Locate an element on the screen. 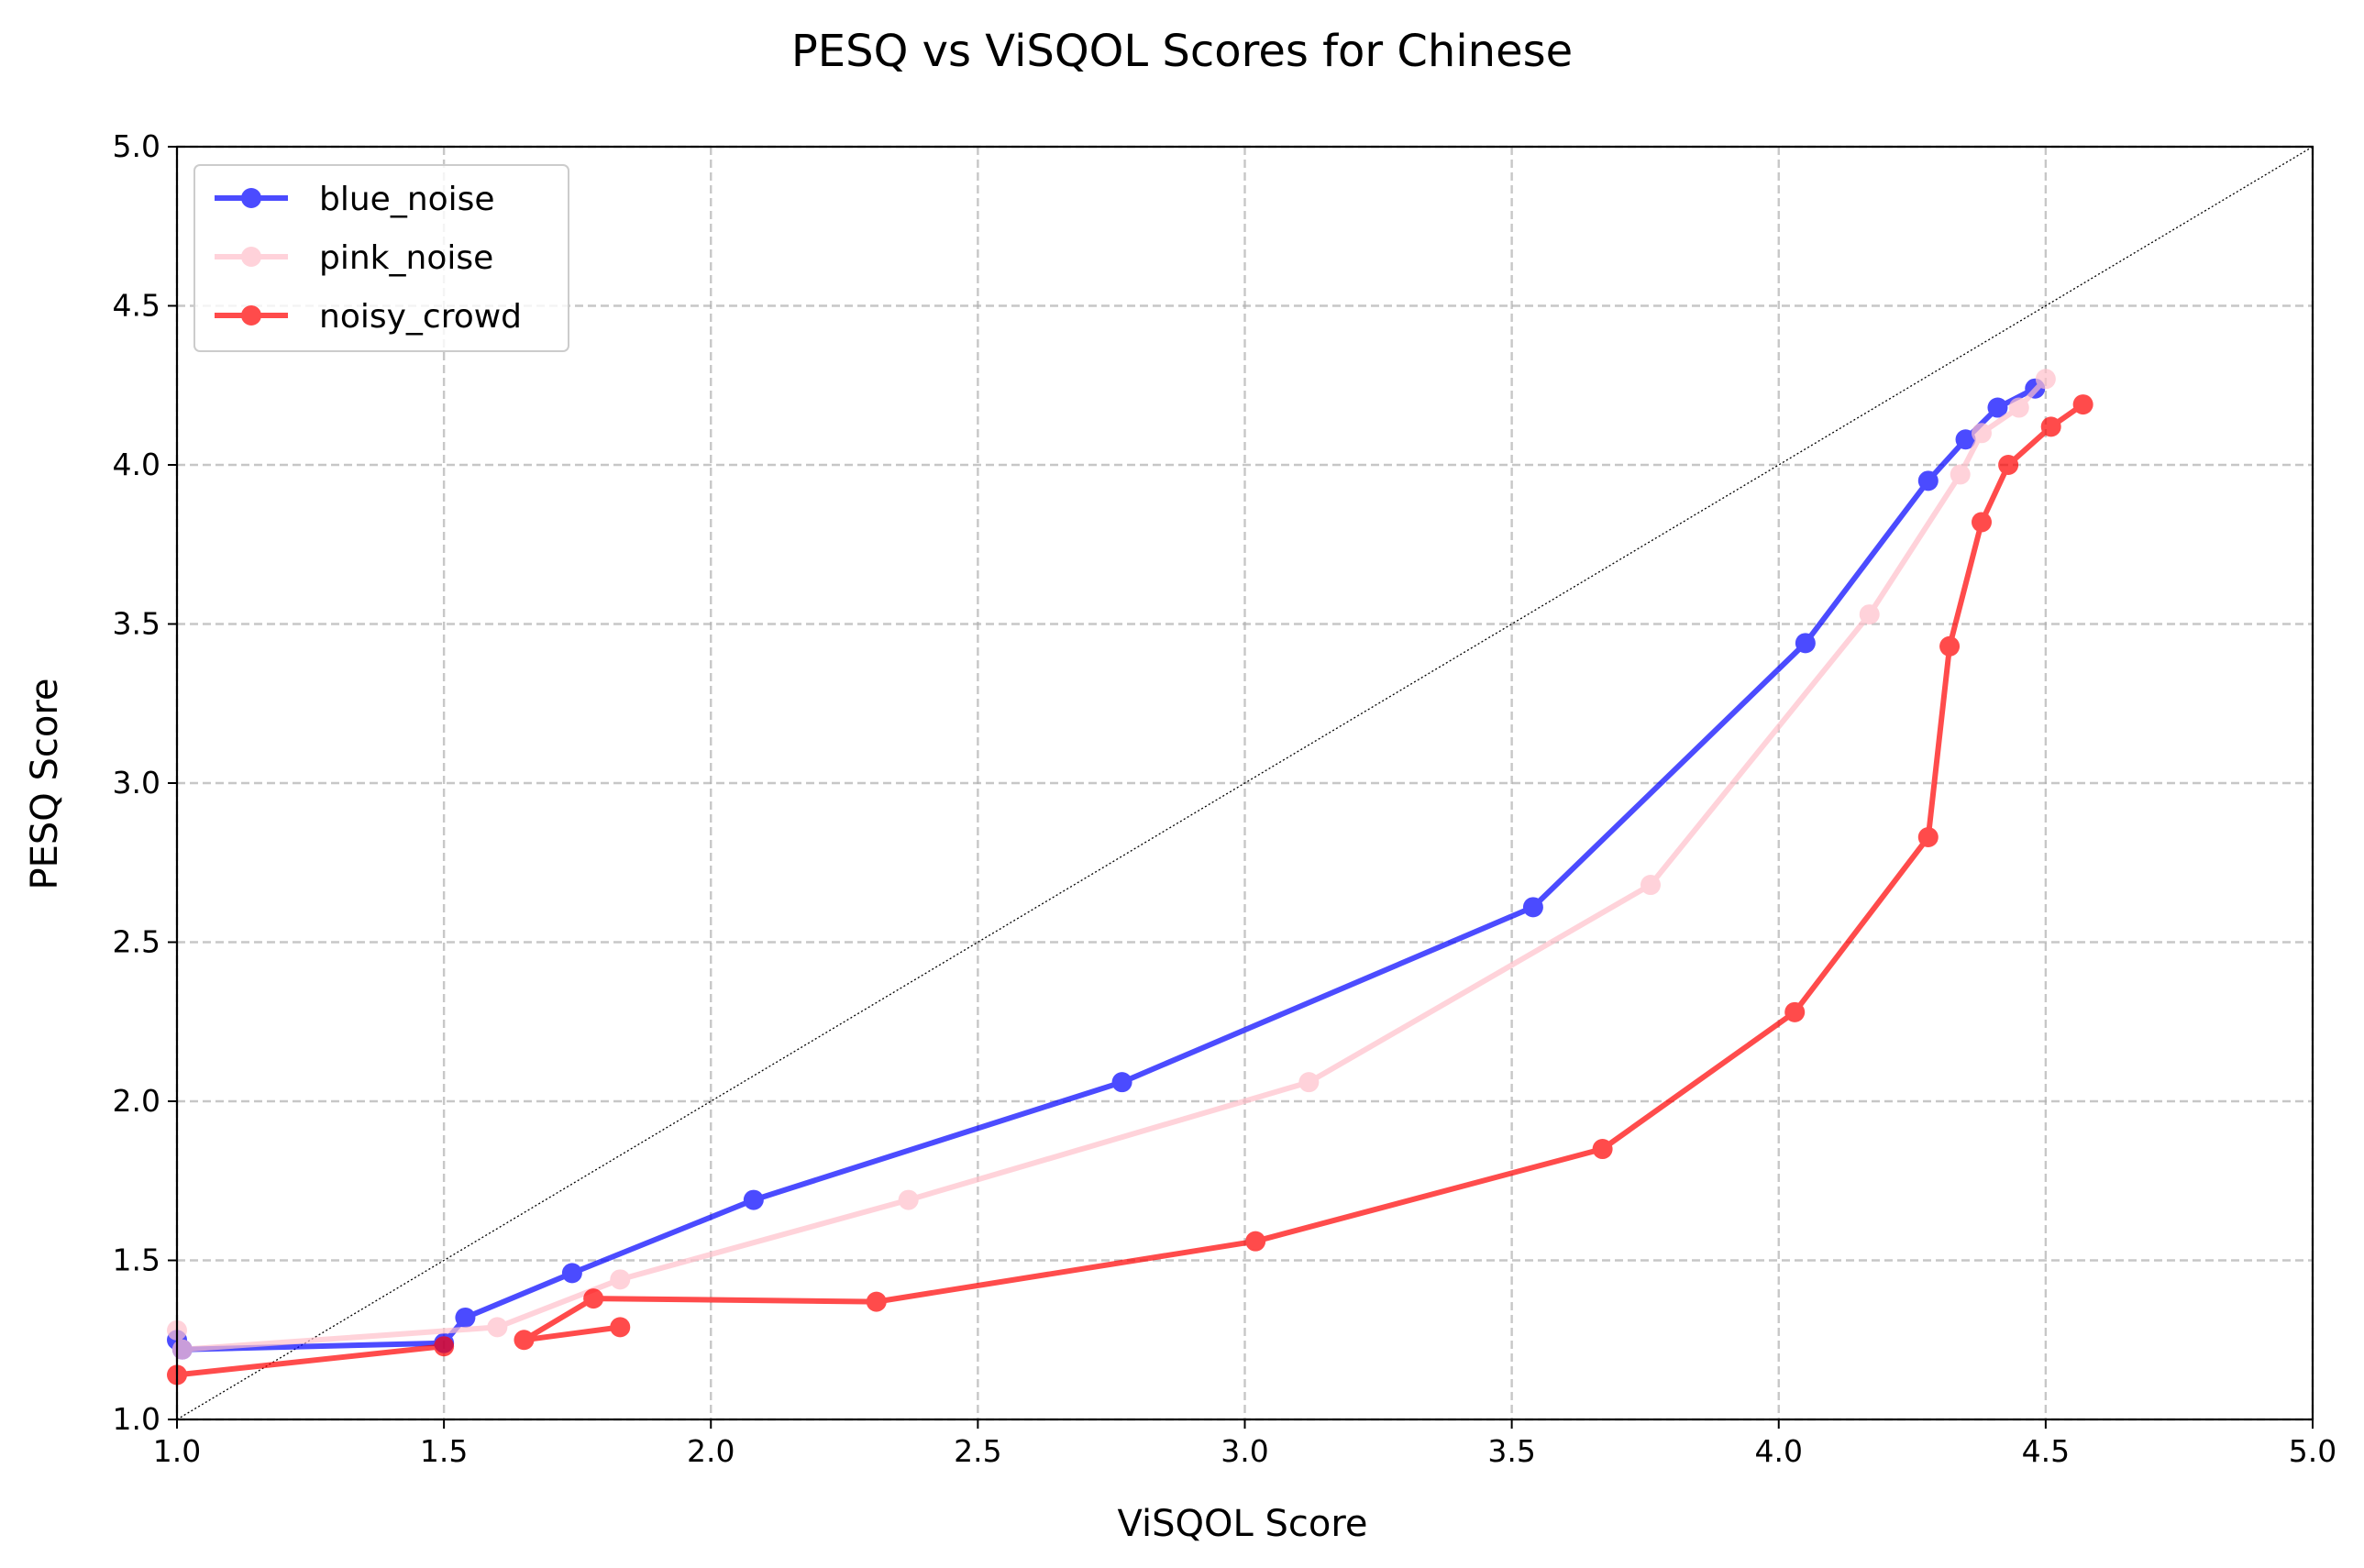 Image resolution: width=2364 pixels, height=1568 pixels. legend-item-pink-noise: pink_noise is located at coordinates (354, 258).